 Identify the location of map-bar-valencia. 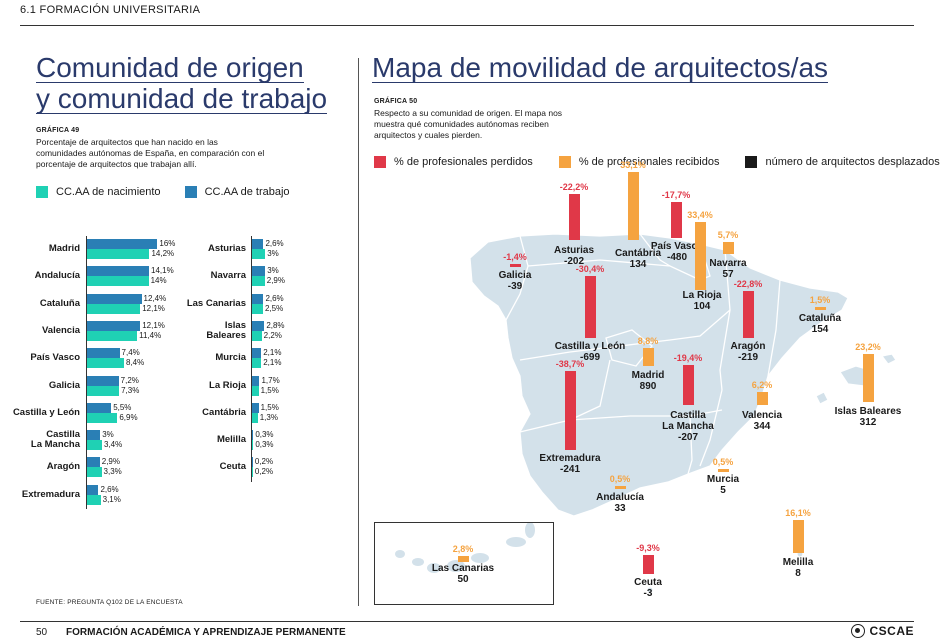
(762, 398).